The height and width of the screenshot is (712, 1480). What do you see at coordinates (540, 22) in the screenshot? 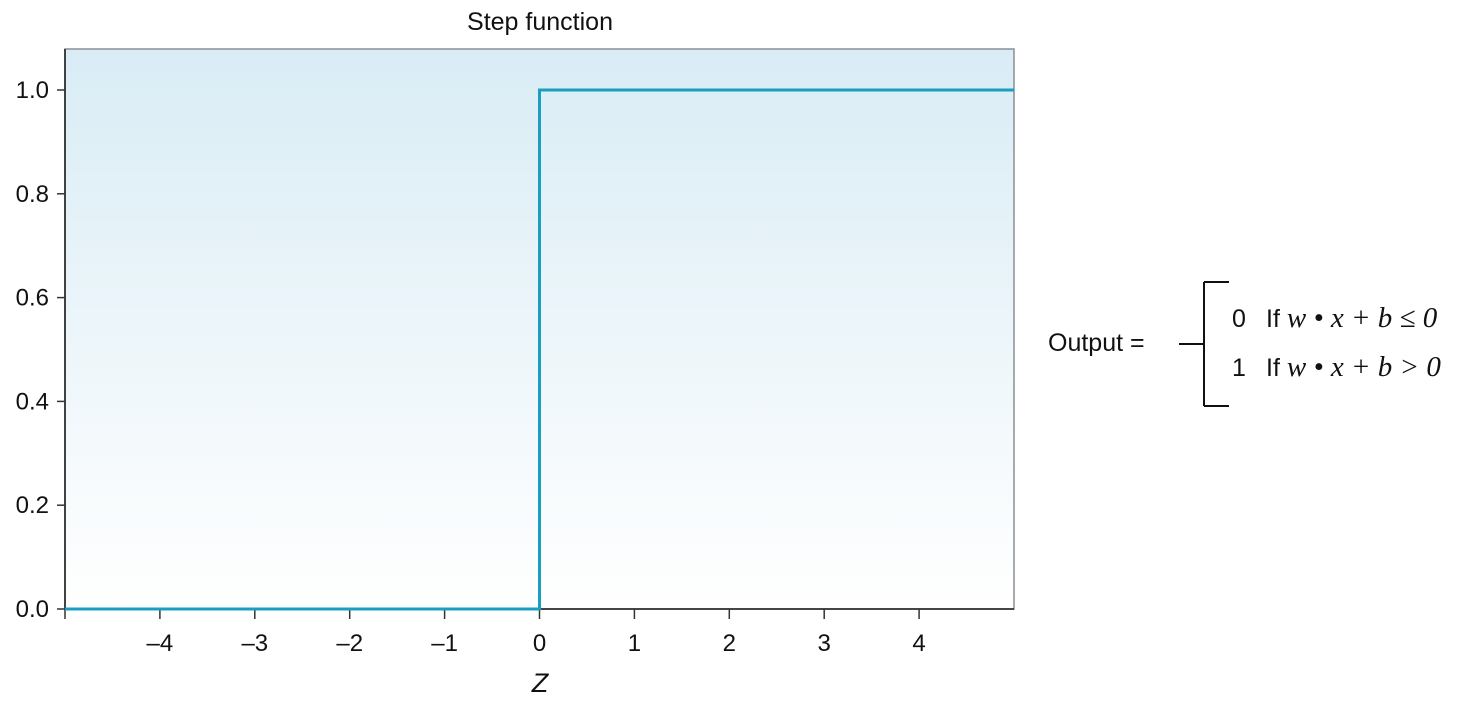
I see `chart-title: Step function` at bounding box center [540, 22].